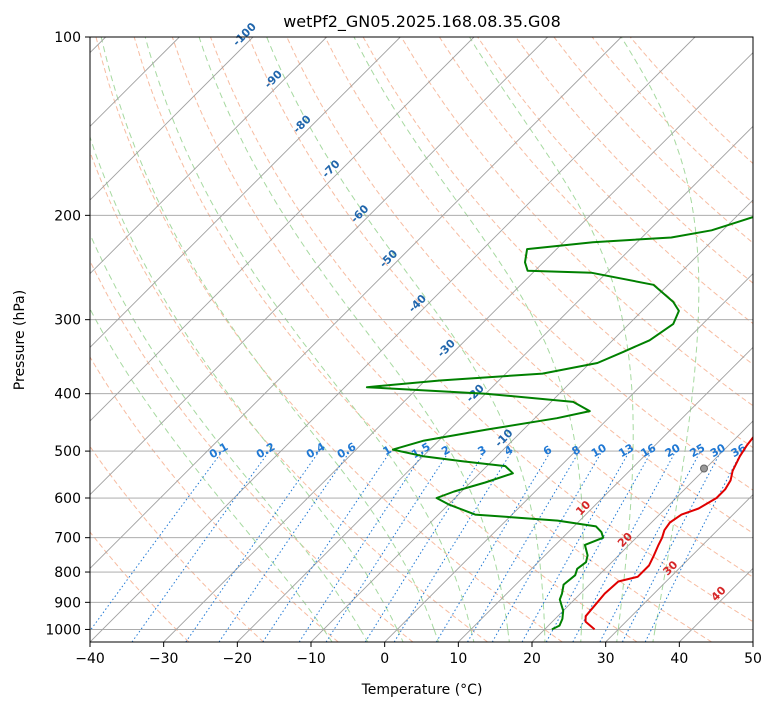  I want to click on y-tick-label: 200, so click(67, 216).